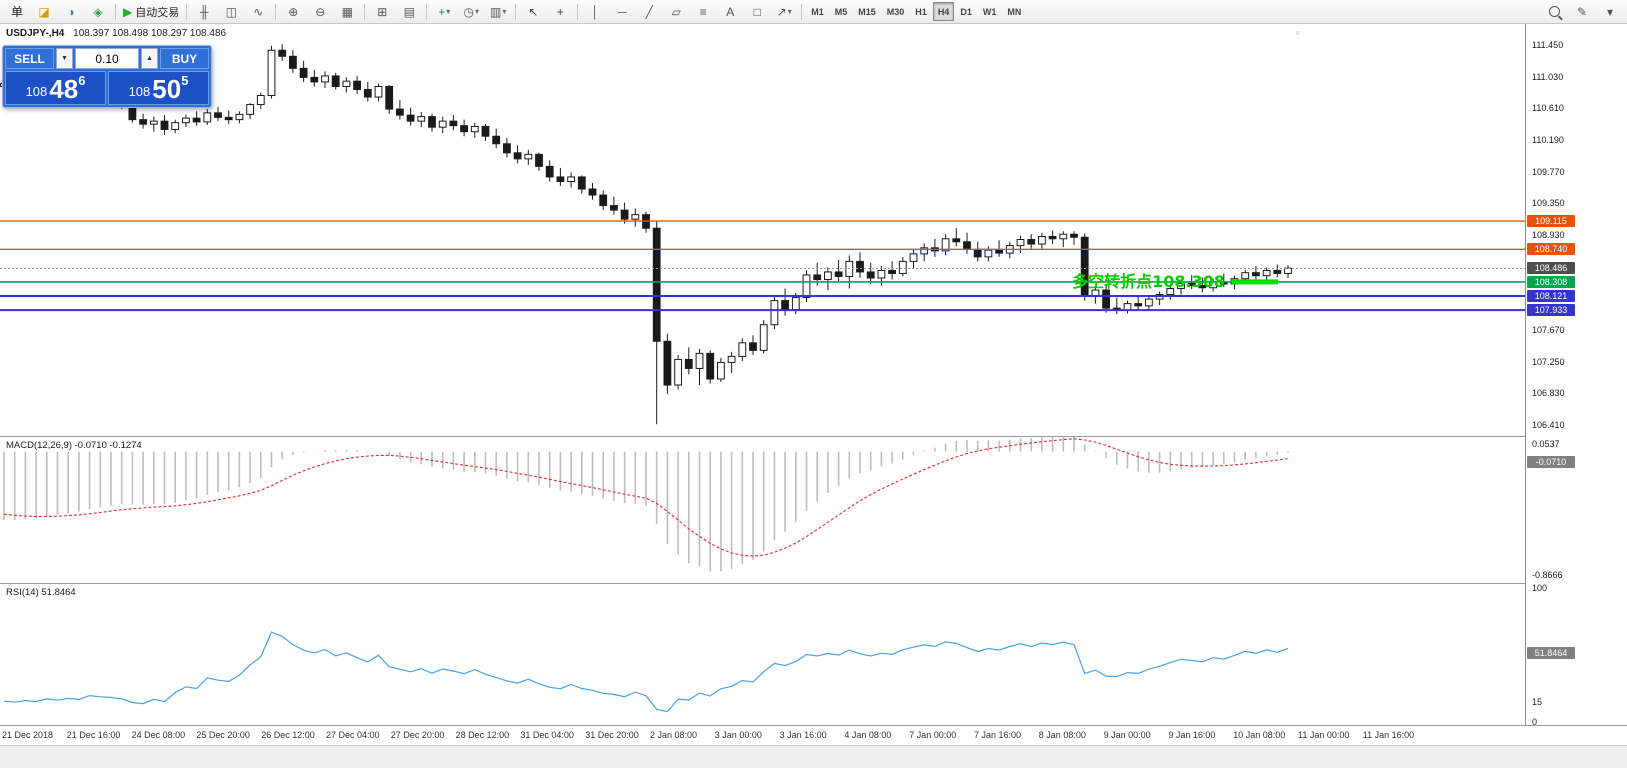 The image size is (1627, 768). I want to click on sell-button: SELL, so click(29, 58).